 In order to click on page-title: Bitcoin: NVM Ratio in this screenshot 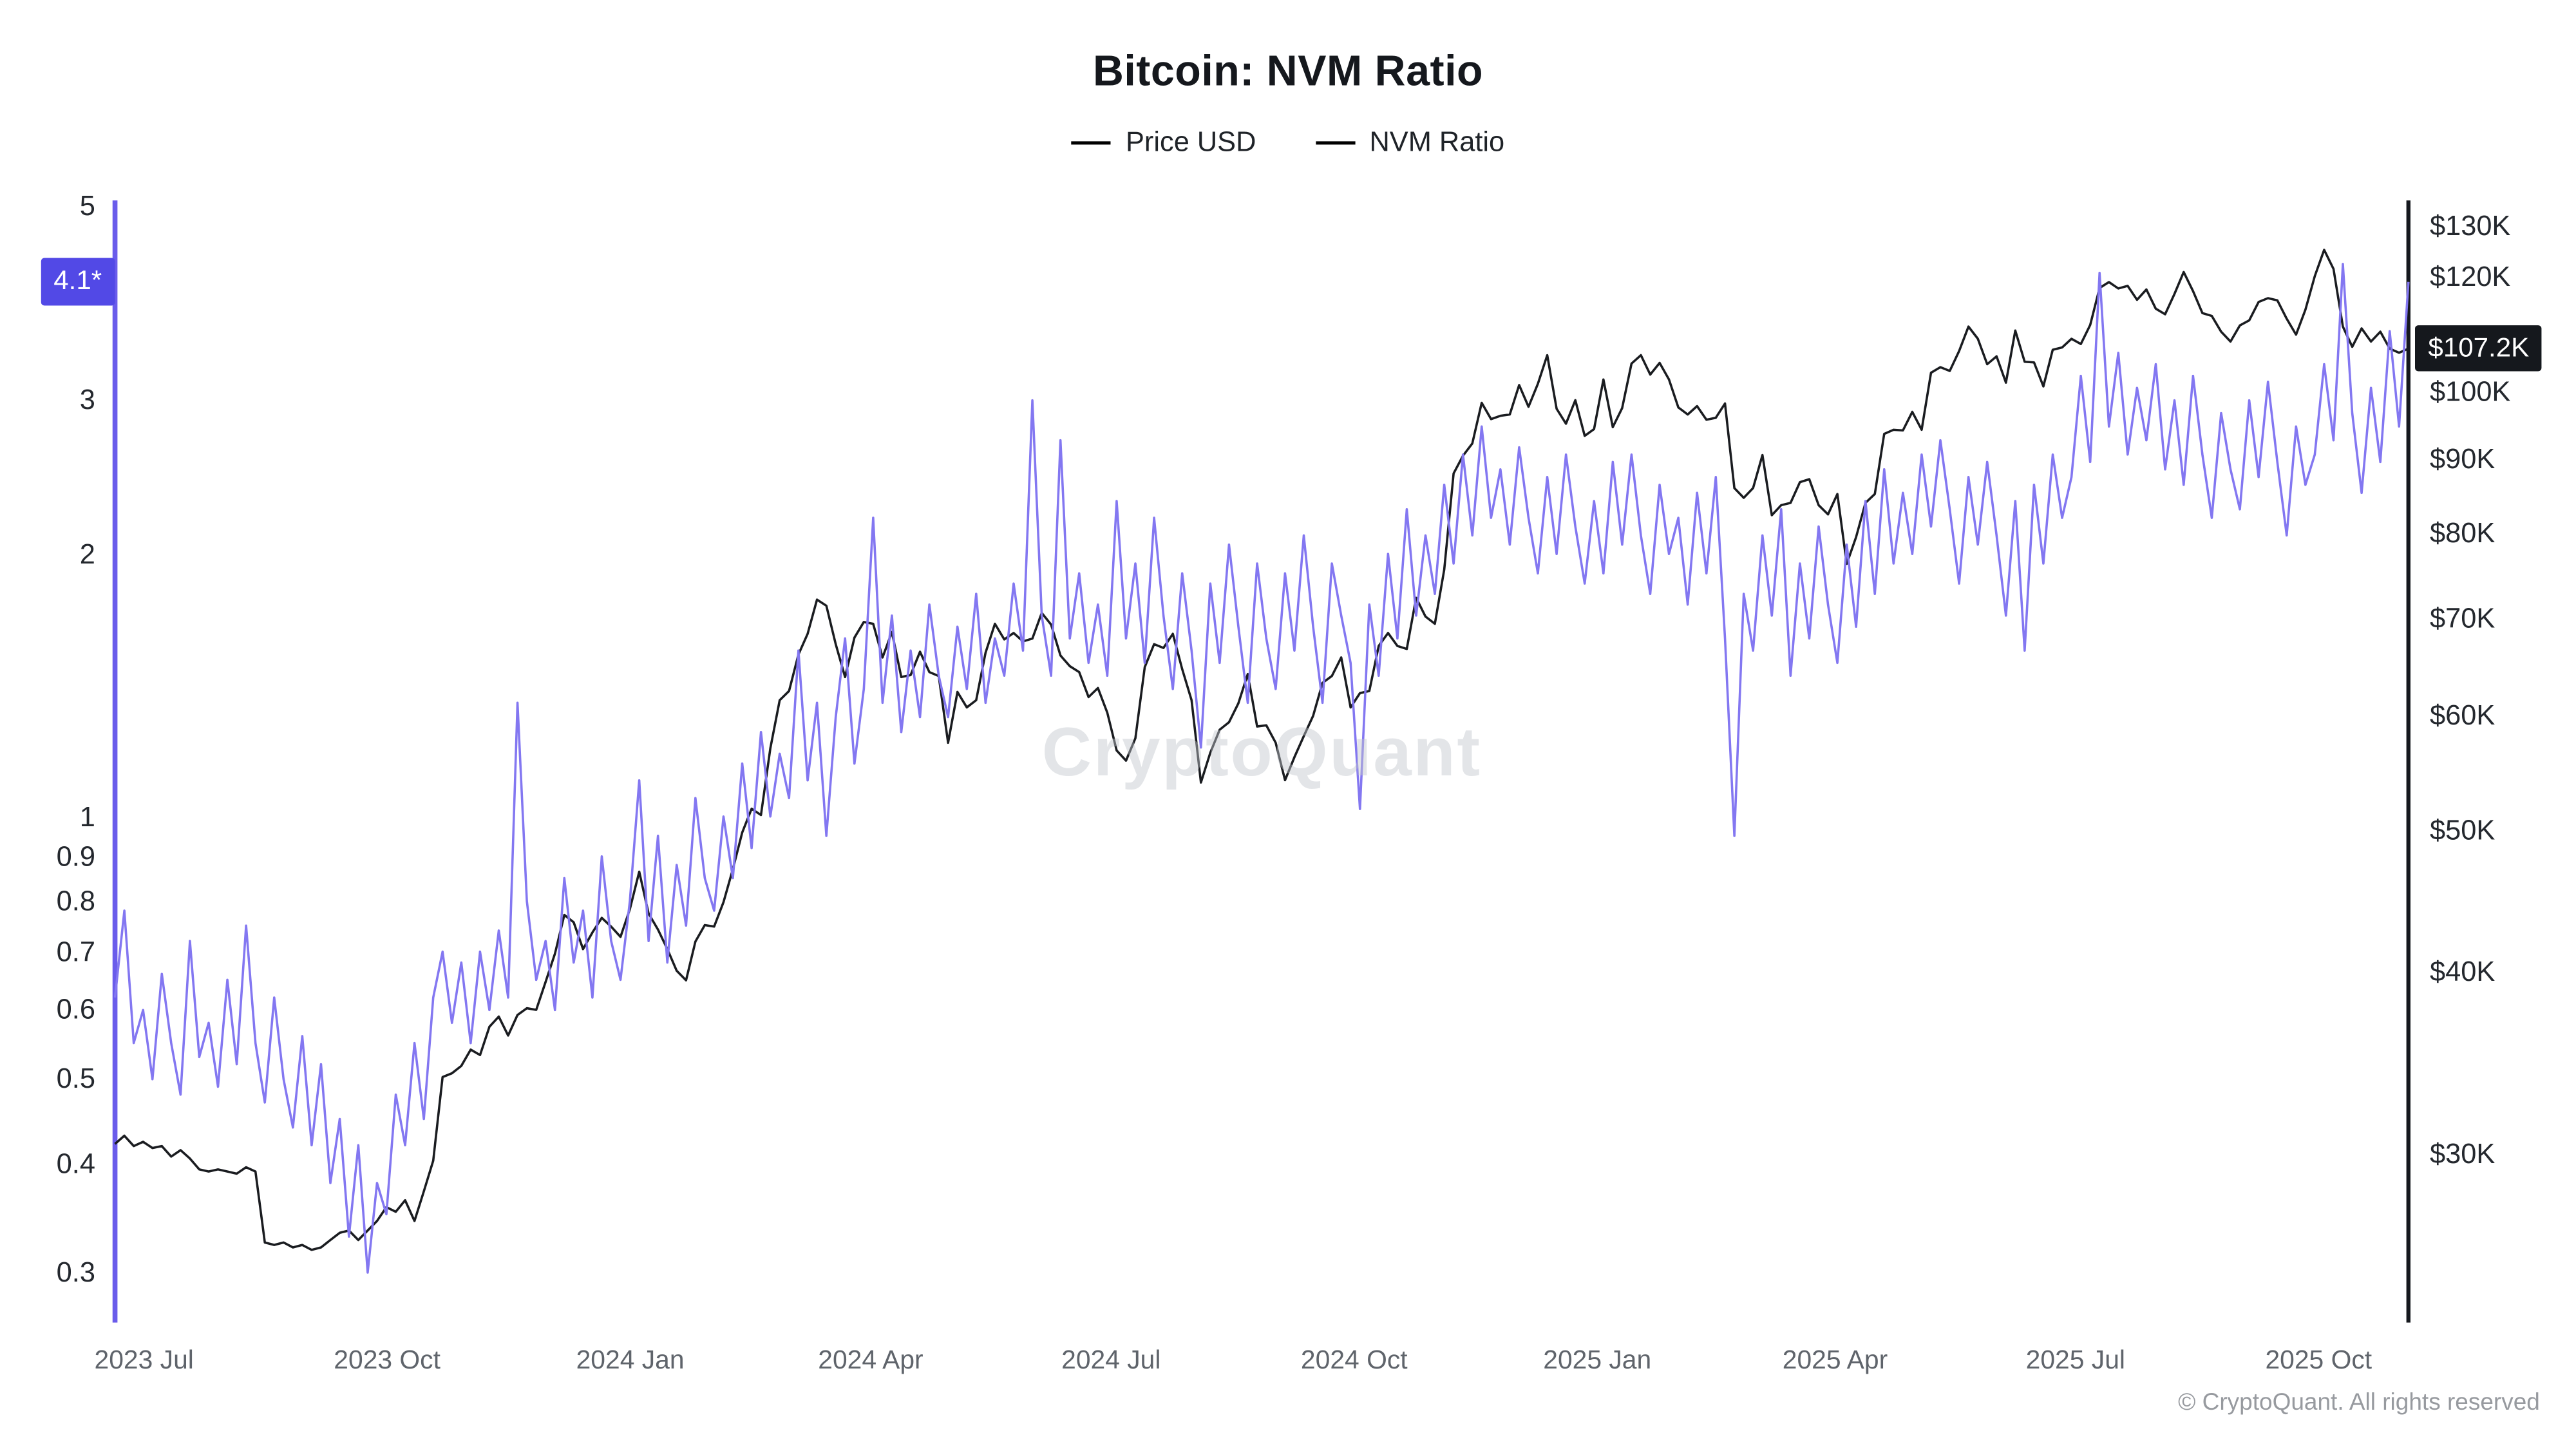, I will do `click(1288, 70)`.